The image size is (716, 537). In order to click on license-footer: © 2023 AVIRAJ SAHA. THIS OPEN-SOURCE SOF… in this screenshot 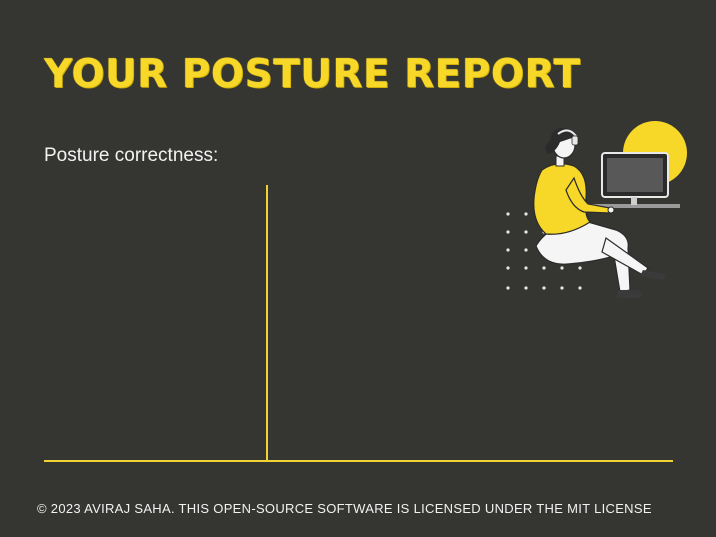, I will do `click(344, 508)`.